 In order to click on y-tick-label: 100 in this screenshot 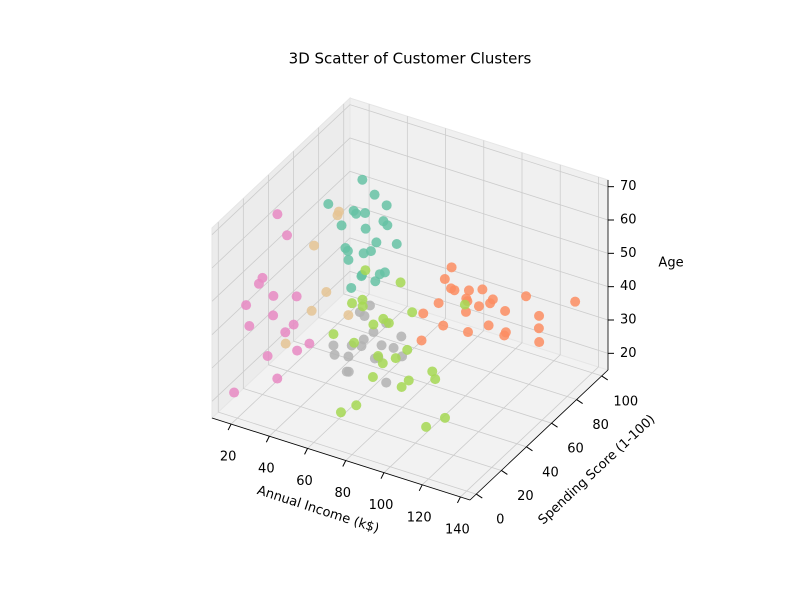, I will do `click(625, 401)`.